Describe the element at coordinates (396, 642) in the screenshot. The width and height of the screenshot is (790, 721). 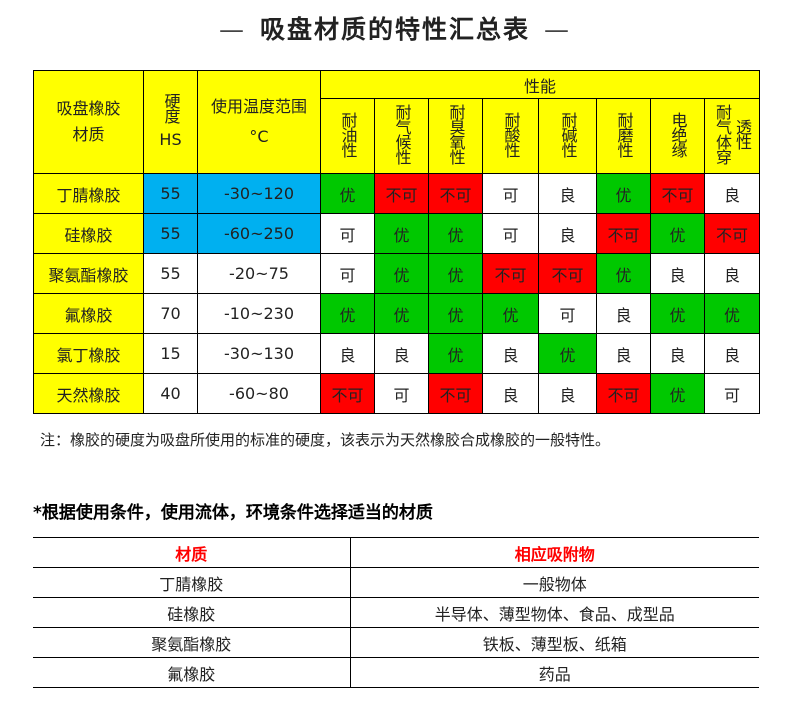
I see `table-row: 聚氨酯橡胶 铁板、薄型板、纸箱` at that location.